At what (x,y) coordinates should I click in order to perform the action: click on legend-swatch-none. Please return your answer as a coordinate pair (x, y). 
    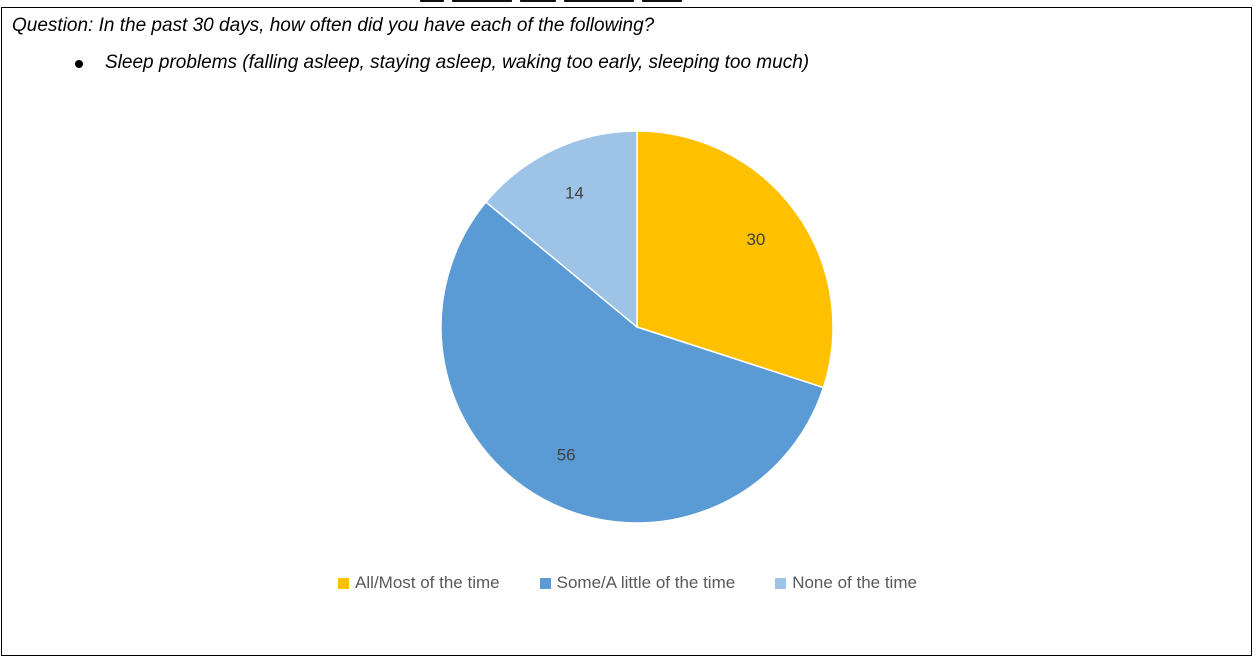
    Looking at the image, I should click on (781, 583).